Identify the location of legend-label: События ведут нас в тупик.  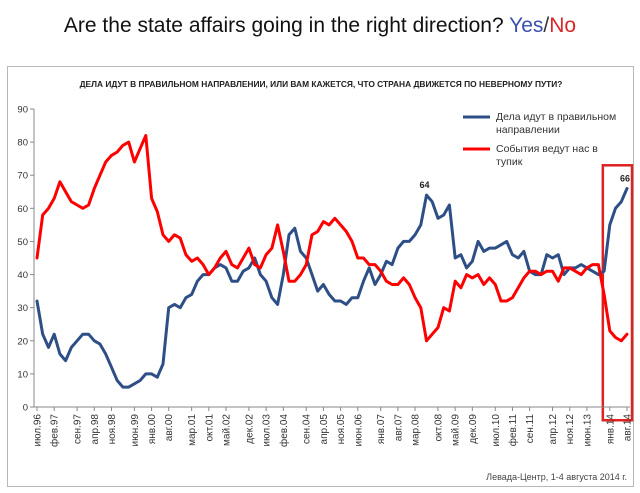
(547, 155).